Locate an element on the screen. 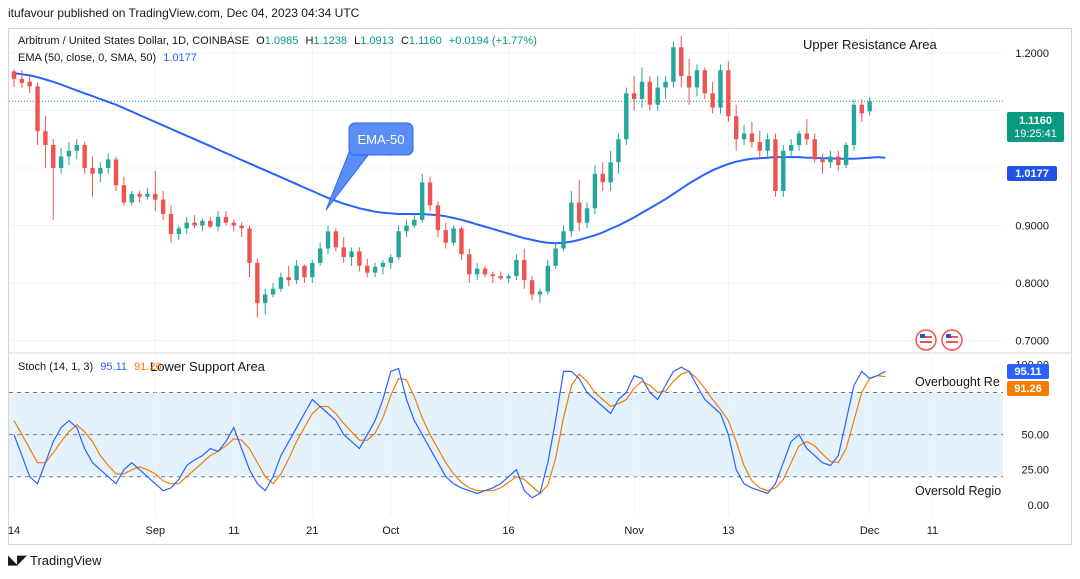 The height and width of the screenshot is (579, 1080). stoch-band-group is located at coordinates (506, 434).